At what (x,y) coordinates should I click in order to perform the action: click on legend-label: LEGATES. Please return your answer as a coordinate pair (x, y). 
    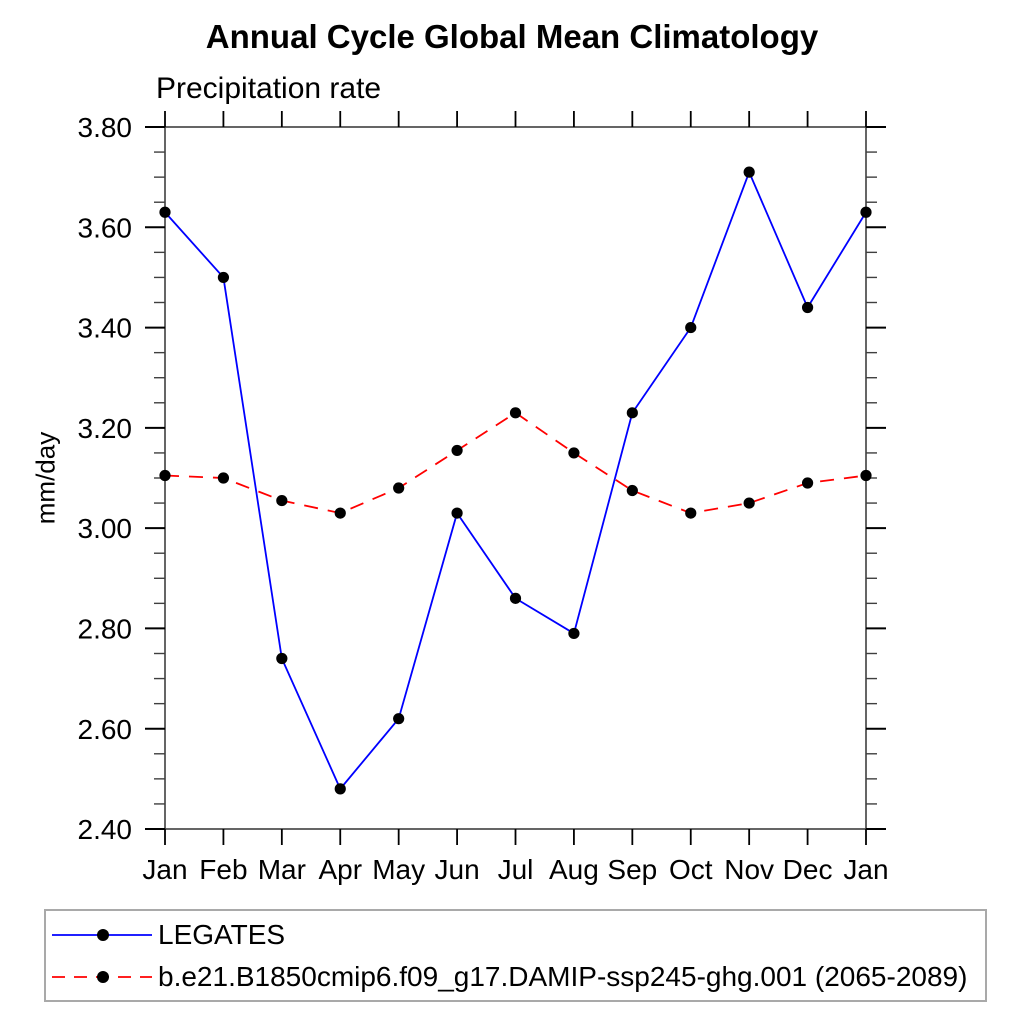
    Looking at the image, I should click on (222, 934).